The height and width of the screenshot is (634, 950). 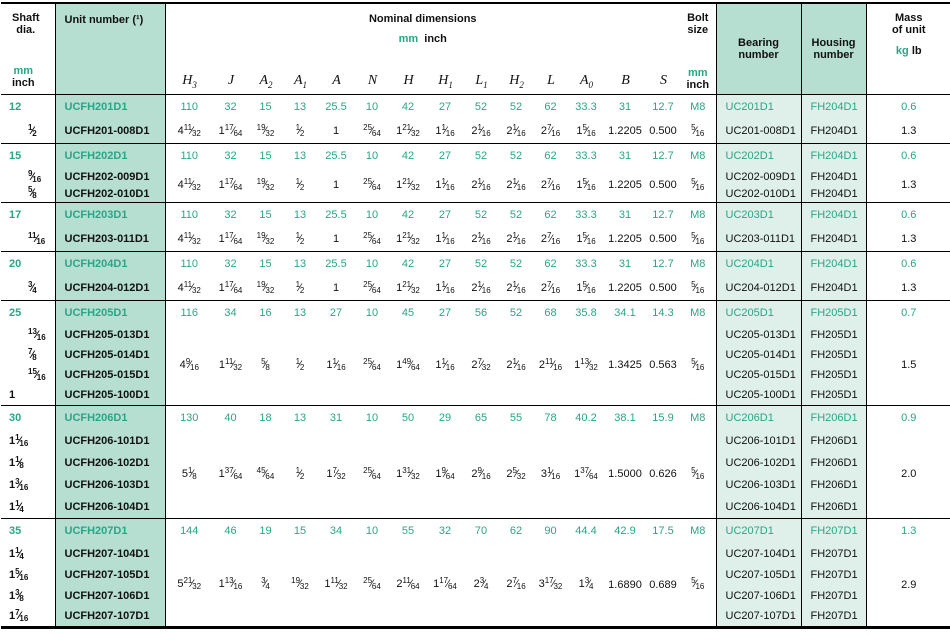 What do you see at coordinates (110, 355) in the screenshot?
I see `unit-number: UCFH205-014D1` at bounding box center [110, 355].